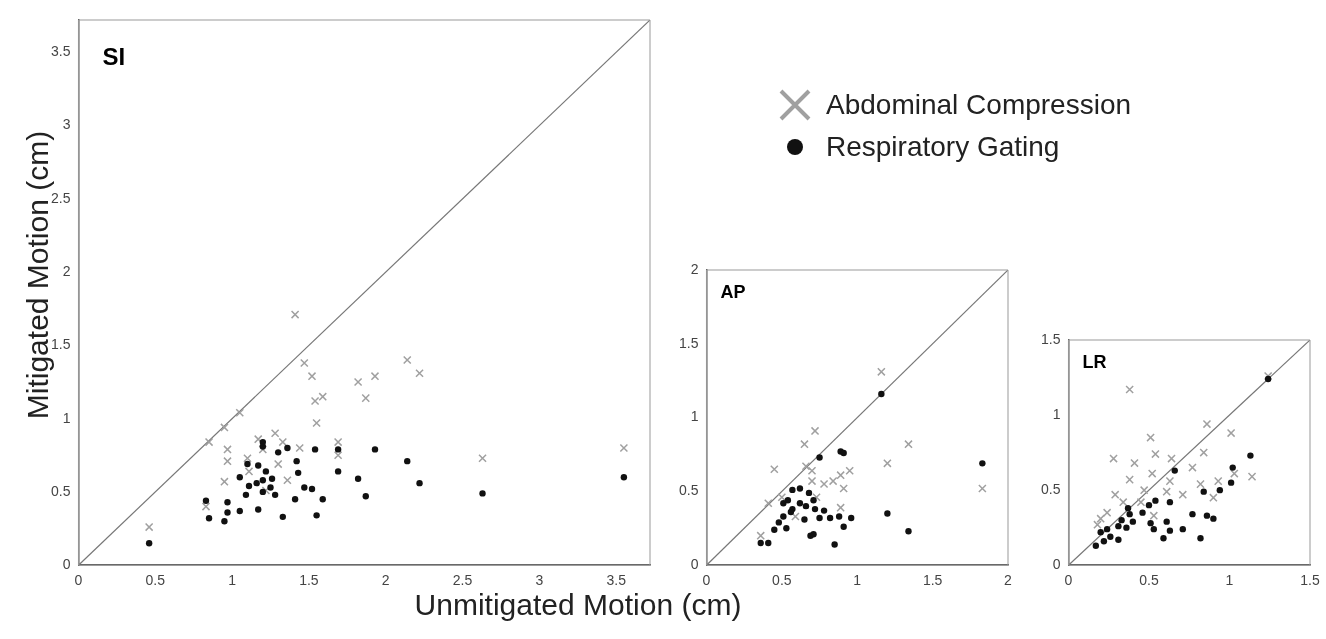  What do you see at coordinates (706, 580) in the screenshot?
I see `x-tick-label: 0` at bounding box center [706, 580].